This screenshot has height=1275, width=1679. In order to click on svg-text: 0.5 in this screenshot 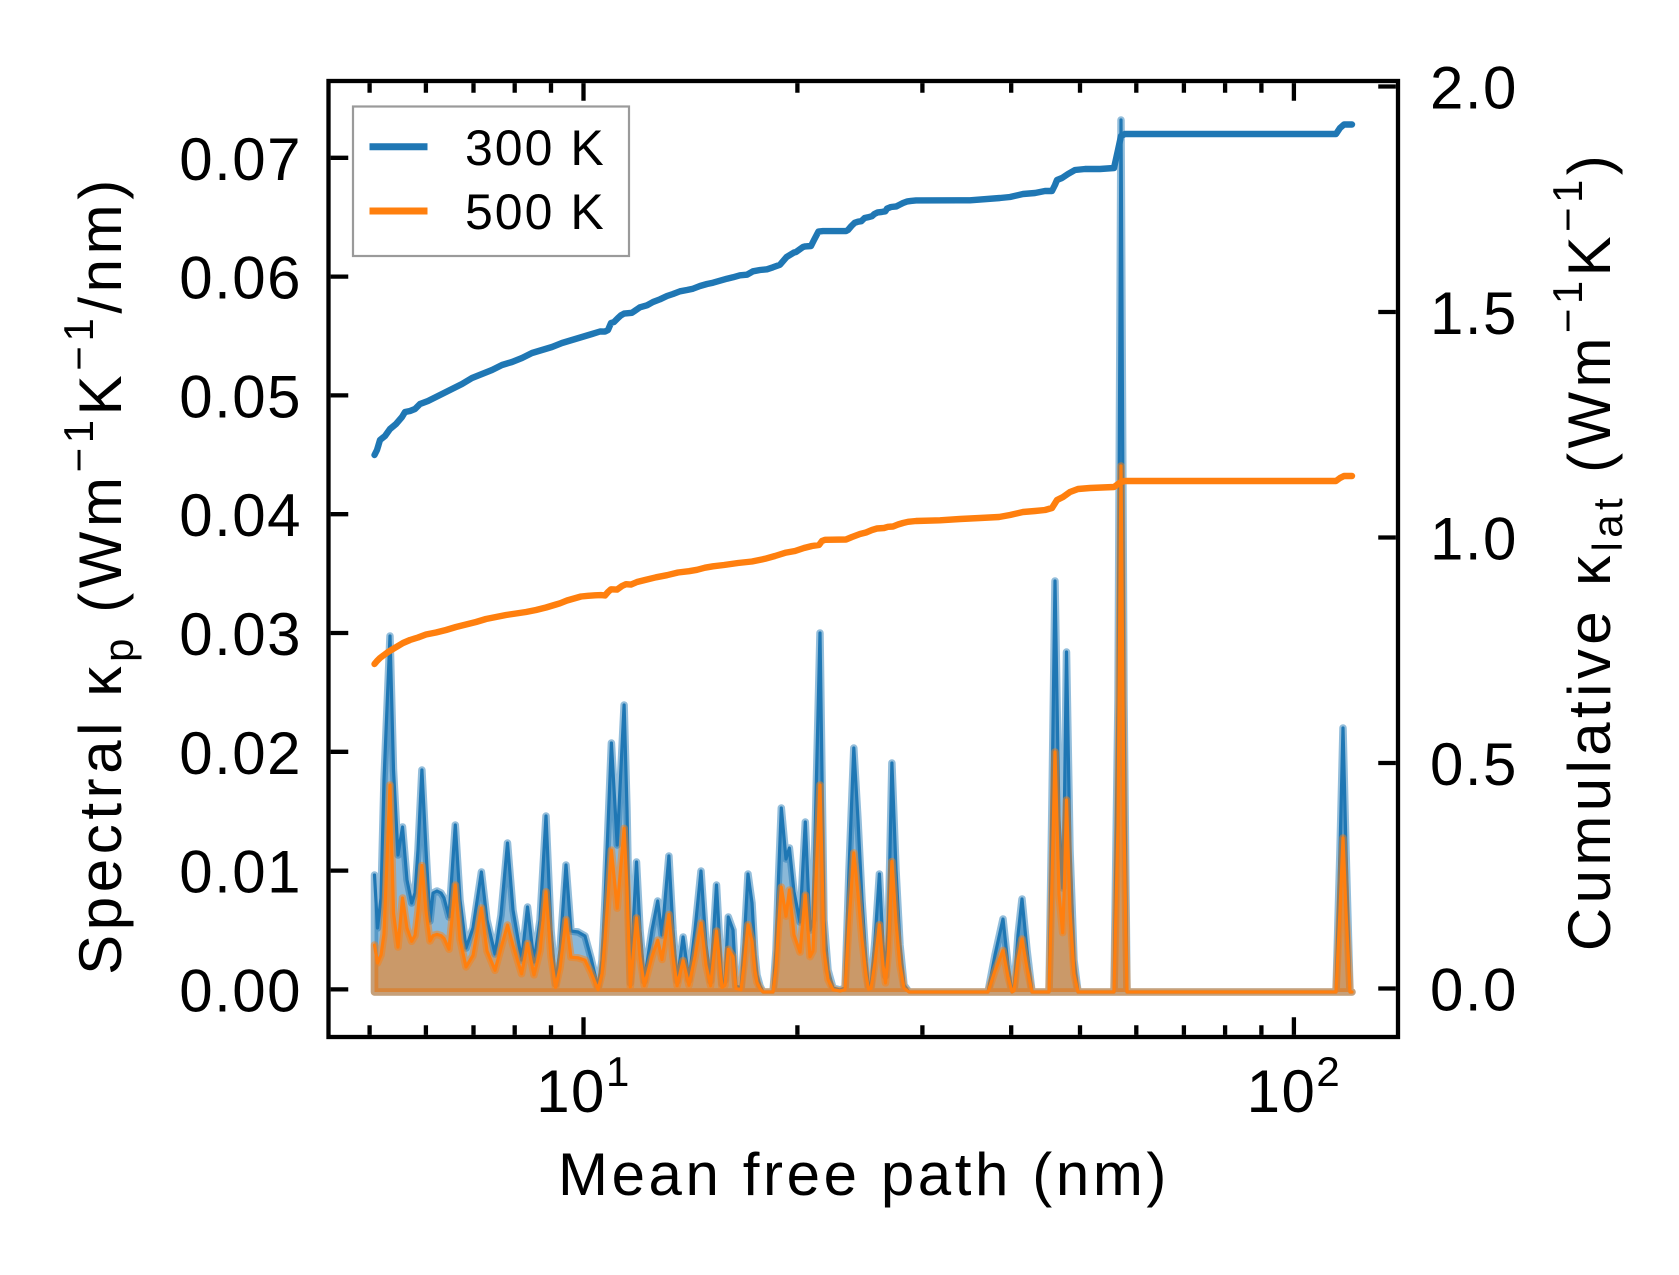, I will do `click(1474, 764)`.